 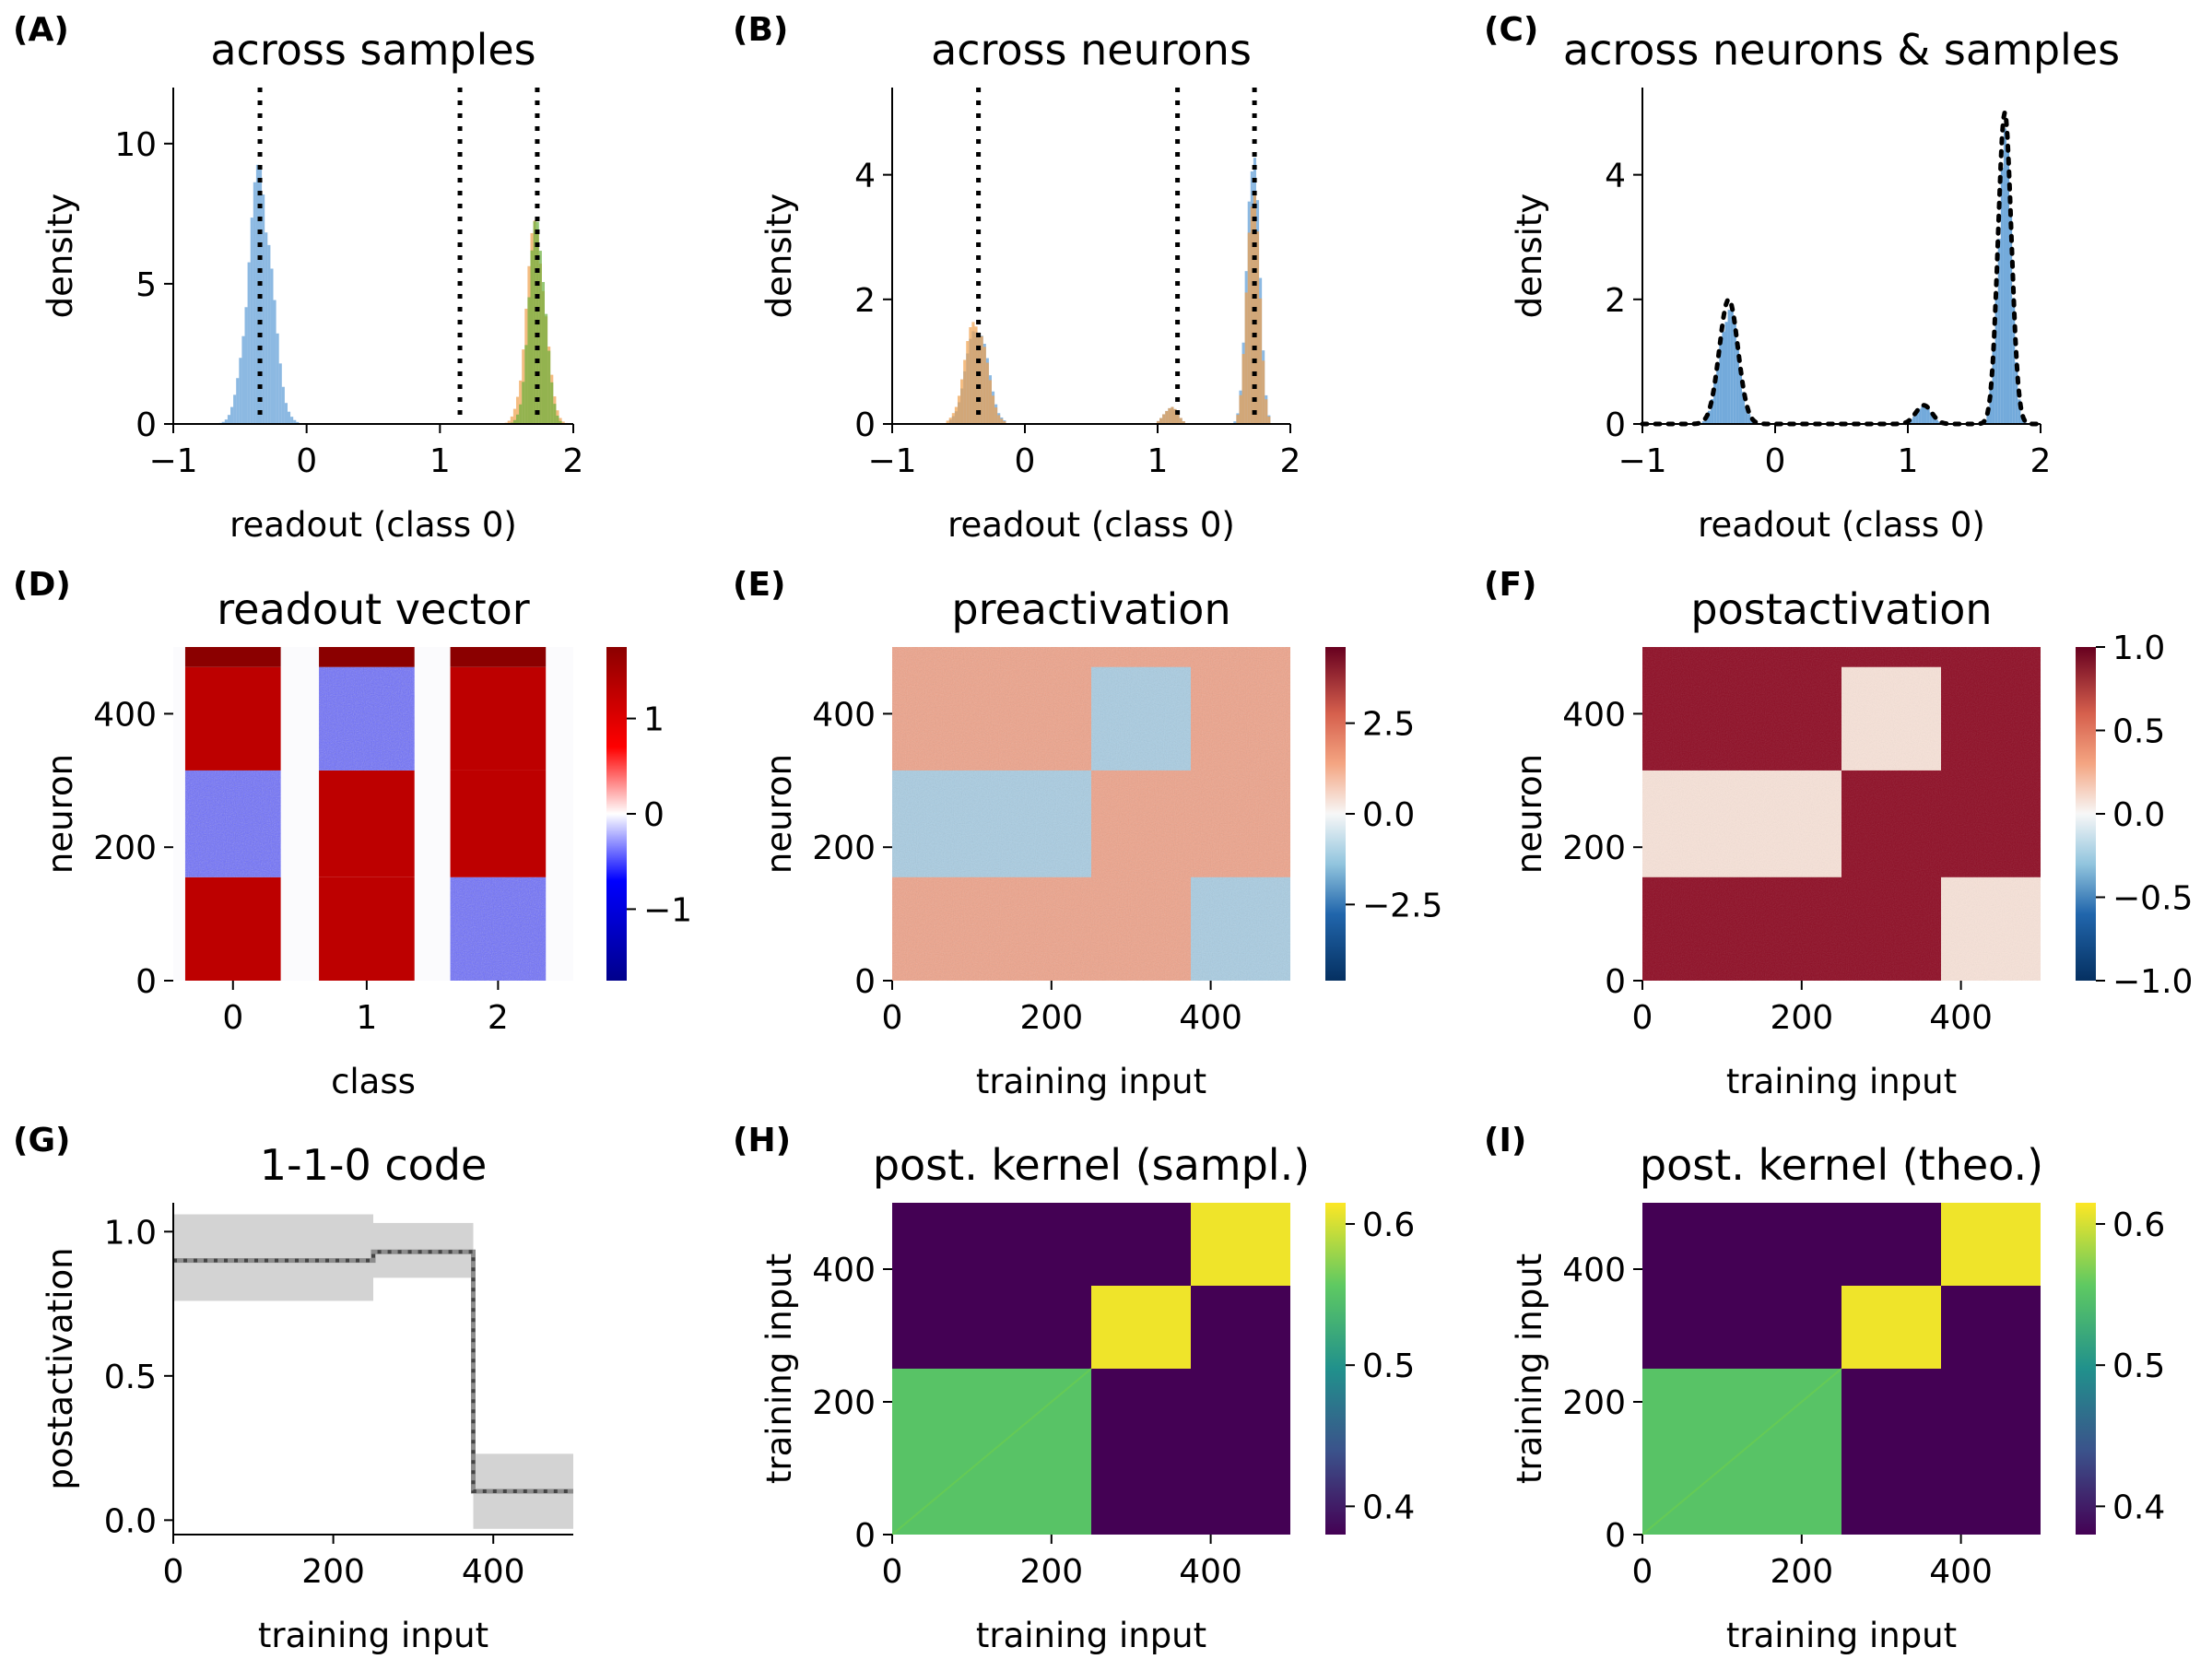 What do you see at coordinates (762, 1140) in the screenshot?
I see `panel-label: (H)` at bounding box center [762, 1140].